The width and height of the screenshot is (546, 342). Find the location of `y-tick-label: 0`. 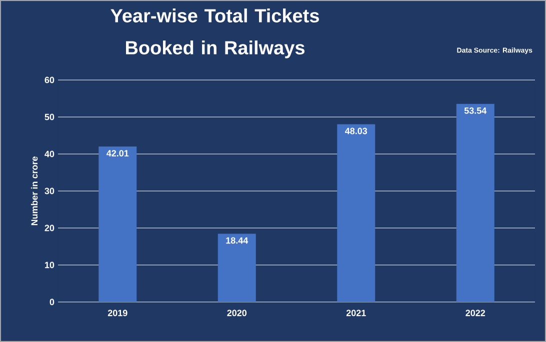

y-tick-label: 0 is located at coordinates (52, 302).